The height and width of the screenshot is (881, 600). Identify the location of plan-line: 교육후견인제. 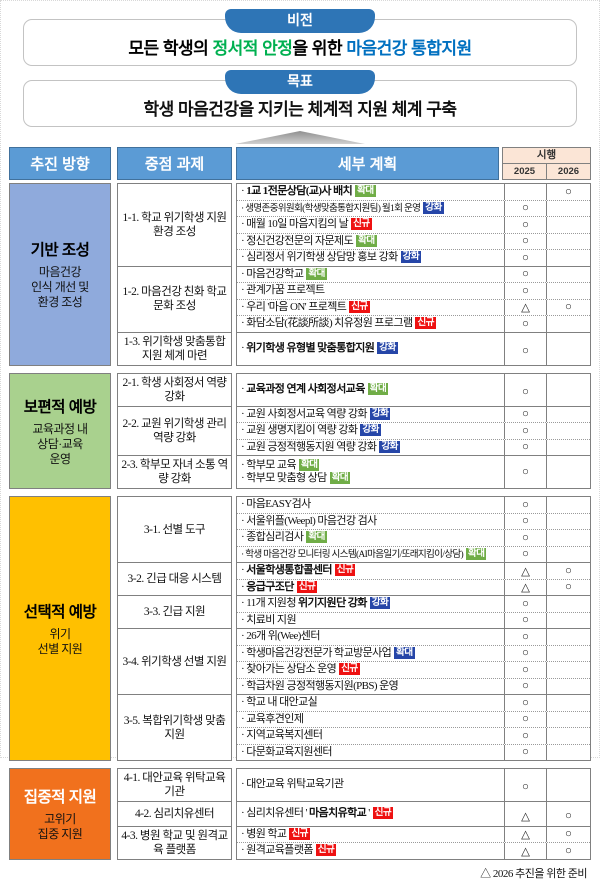
(371, 720).